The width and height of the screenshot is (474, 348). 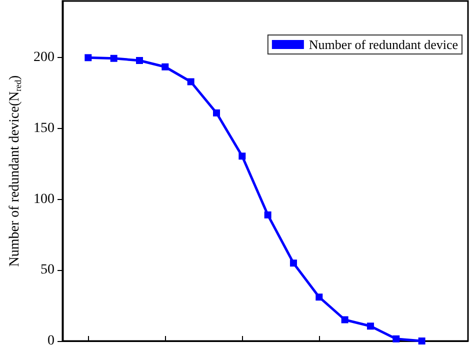 What do you see at coordinates (51, 341) in the screenshot?
I see `y-tick-label: 0` at bounding box center [51, 341].